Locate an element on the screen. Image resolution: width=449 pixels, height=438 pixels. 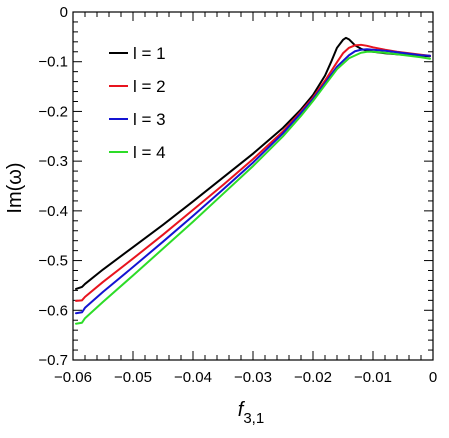
x-axis-title-subscript: 3,1 is located at coordinates (253, 418).